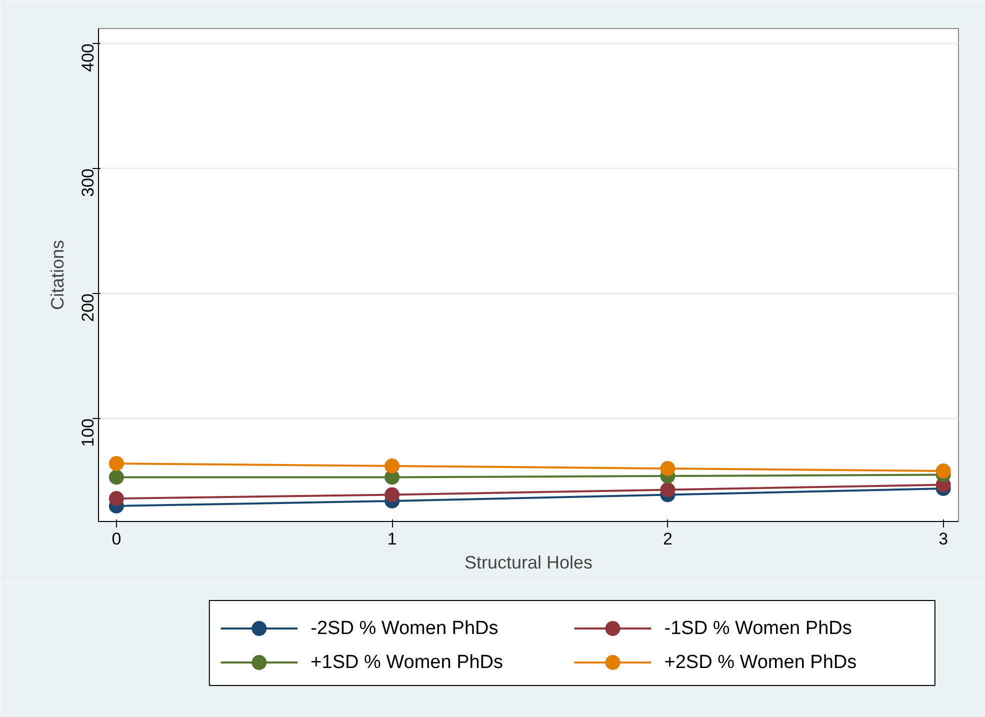  What do you see at coordinates (392, 539) in the screenshot?
I see `x-tick-label: 1` at bounding box center [392, 539].